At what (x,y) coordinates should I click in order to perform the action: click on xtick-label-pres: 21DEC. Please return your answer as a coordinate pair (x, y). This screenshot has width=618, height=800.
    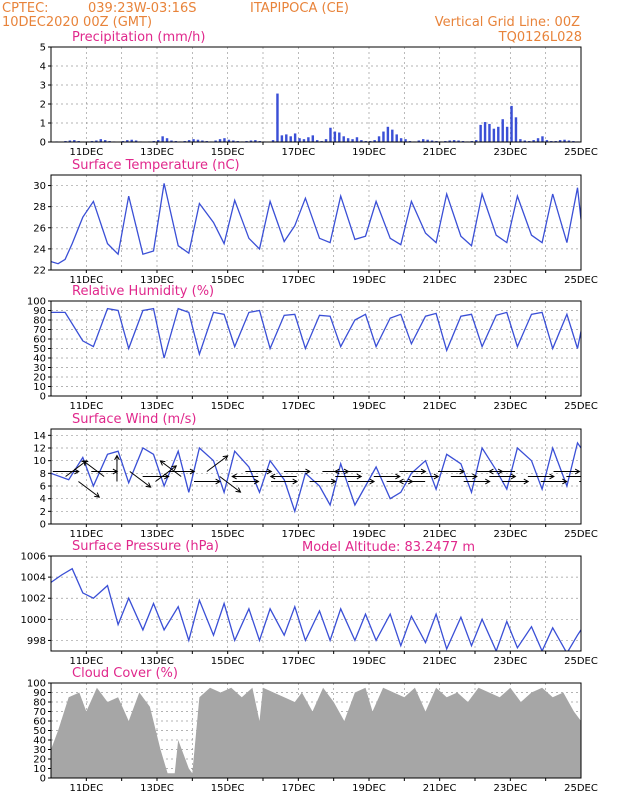
    Looking at the image, I should click on (440, 661).